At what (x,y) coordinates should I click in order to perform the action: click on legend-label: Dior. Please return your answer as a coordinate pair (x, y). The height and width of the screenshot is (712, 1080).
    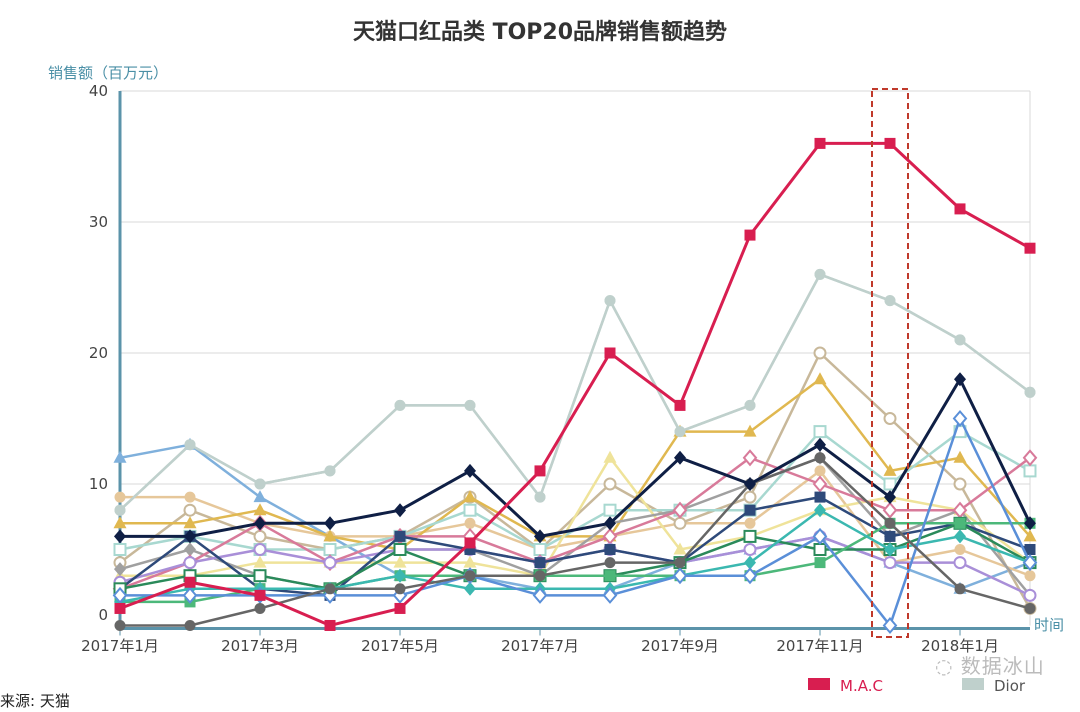
    Looking at the image, I should click on (1010, 686).